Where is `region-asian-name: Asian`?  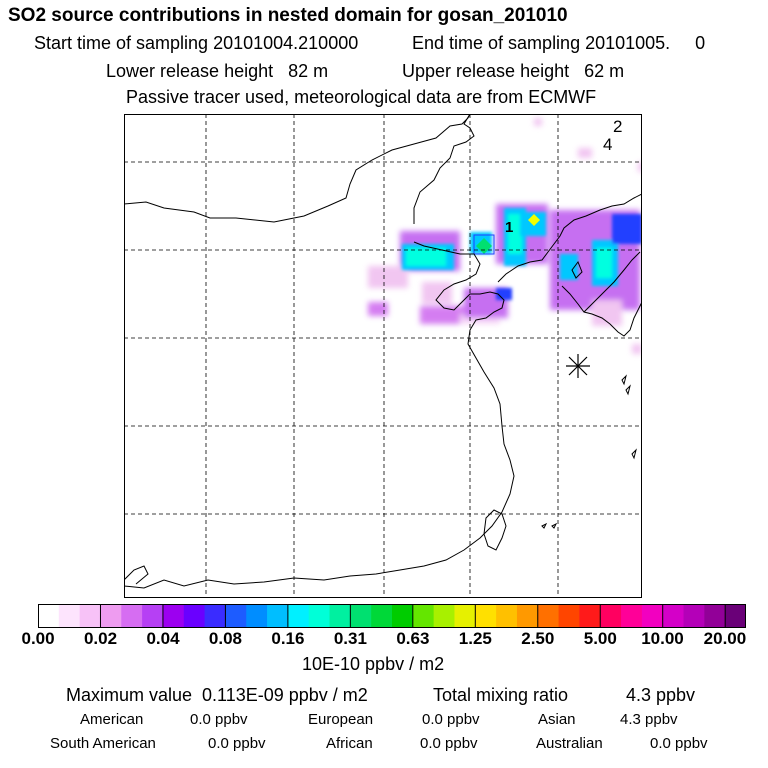
region-asian-name: Asian is located at coordinates (557, 719).